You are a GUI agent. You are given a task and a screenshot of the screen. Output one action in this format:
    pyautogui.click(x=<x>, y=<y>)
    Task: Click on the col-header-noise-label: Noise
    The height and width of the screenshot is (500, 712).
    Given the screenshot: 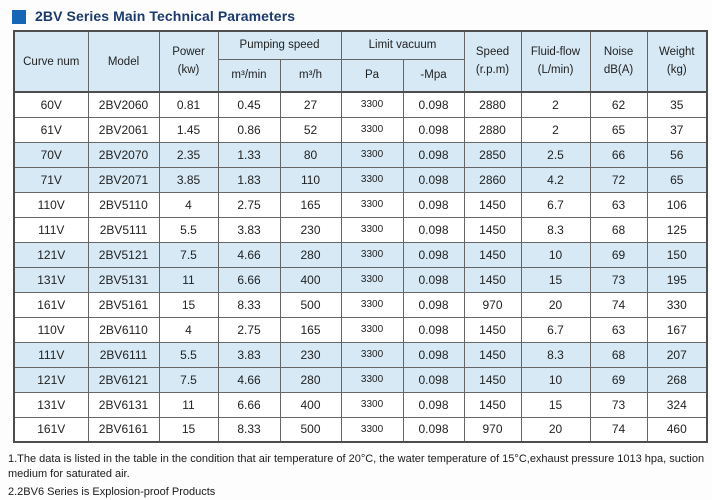 What is the action you would take?
    pyautogui.click(x=618, y=51)
    